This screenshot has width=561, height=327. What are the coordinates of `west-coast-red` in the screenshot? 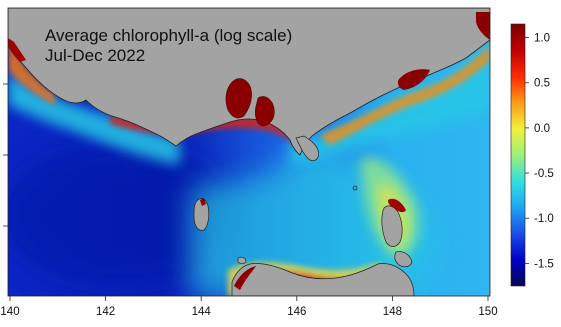 It's located at (17, 50).